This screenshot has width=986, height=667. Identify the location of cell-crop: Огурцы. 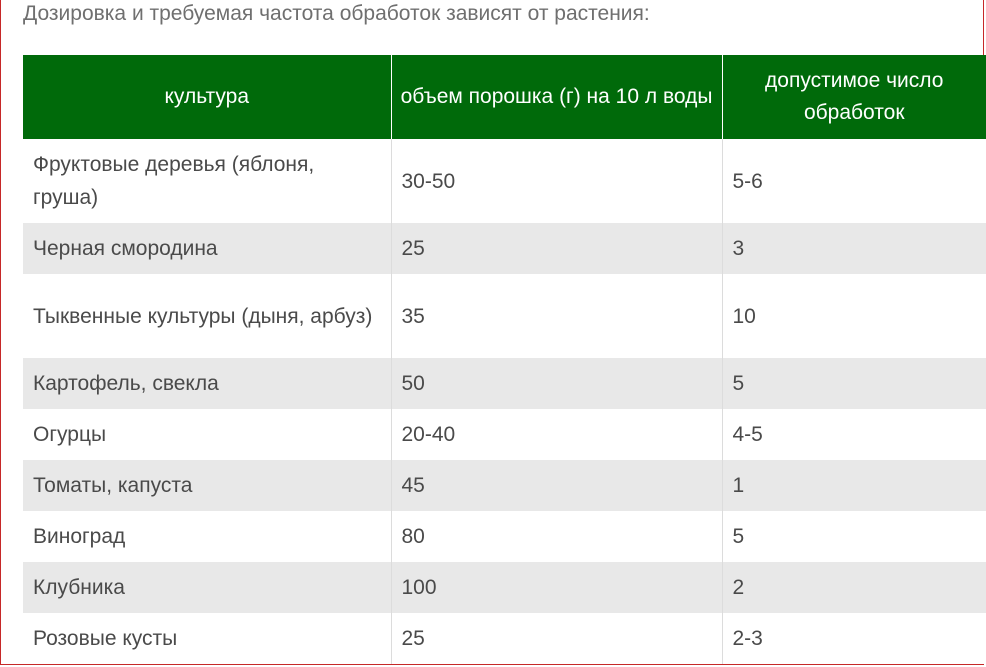
(207, 434).